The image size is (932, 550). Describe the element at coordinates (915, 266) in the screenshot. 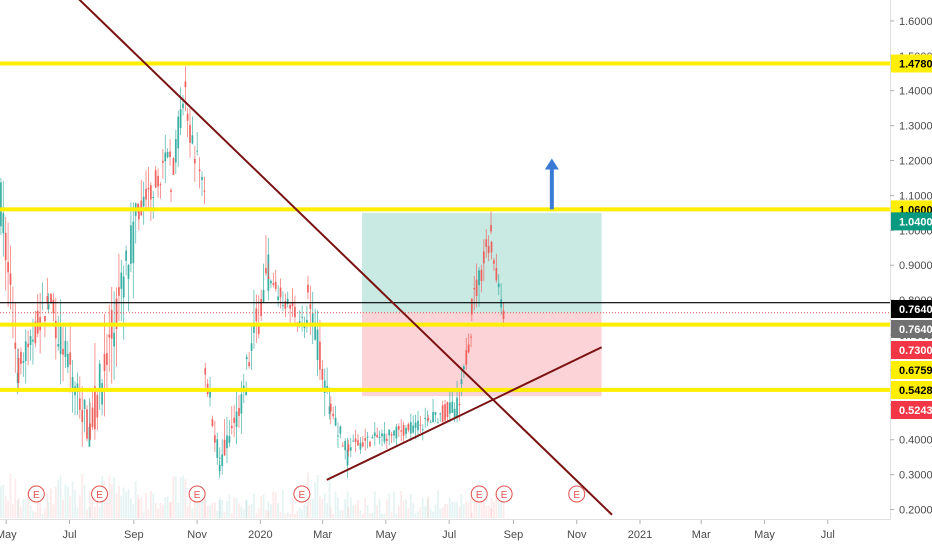

I see `y-tick-label: 0.9000` at that location.